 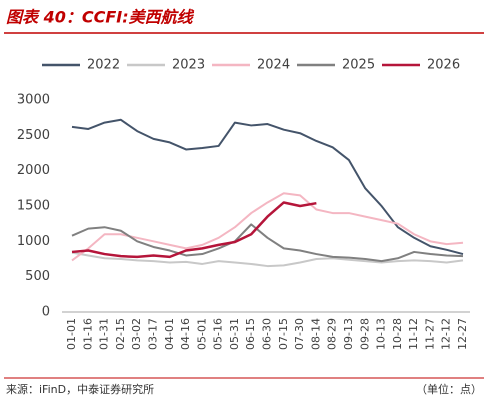 What do you see at coordinates (364, 334) in the screenshot?
I see `x-tick-label: 09-28` at bounding box center [364, 334].